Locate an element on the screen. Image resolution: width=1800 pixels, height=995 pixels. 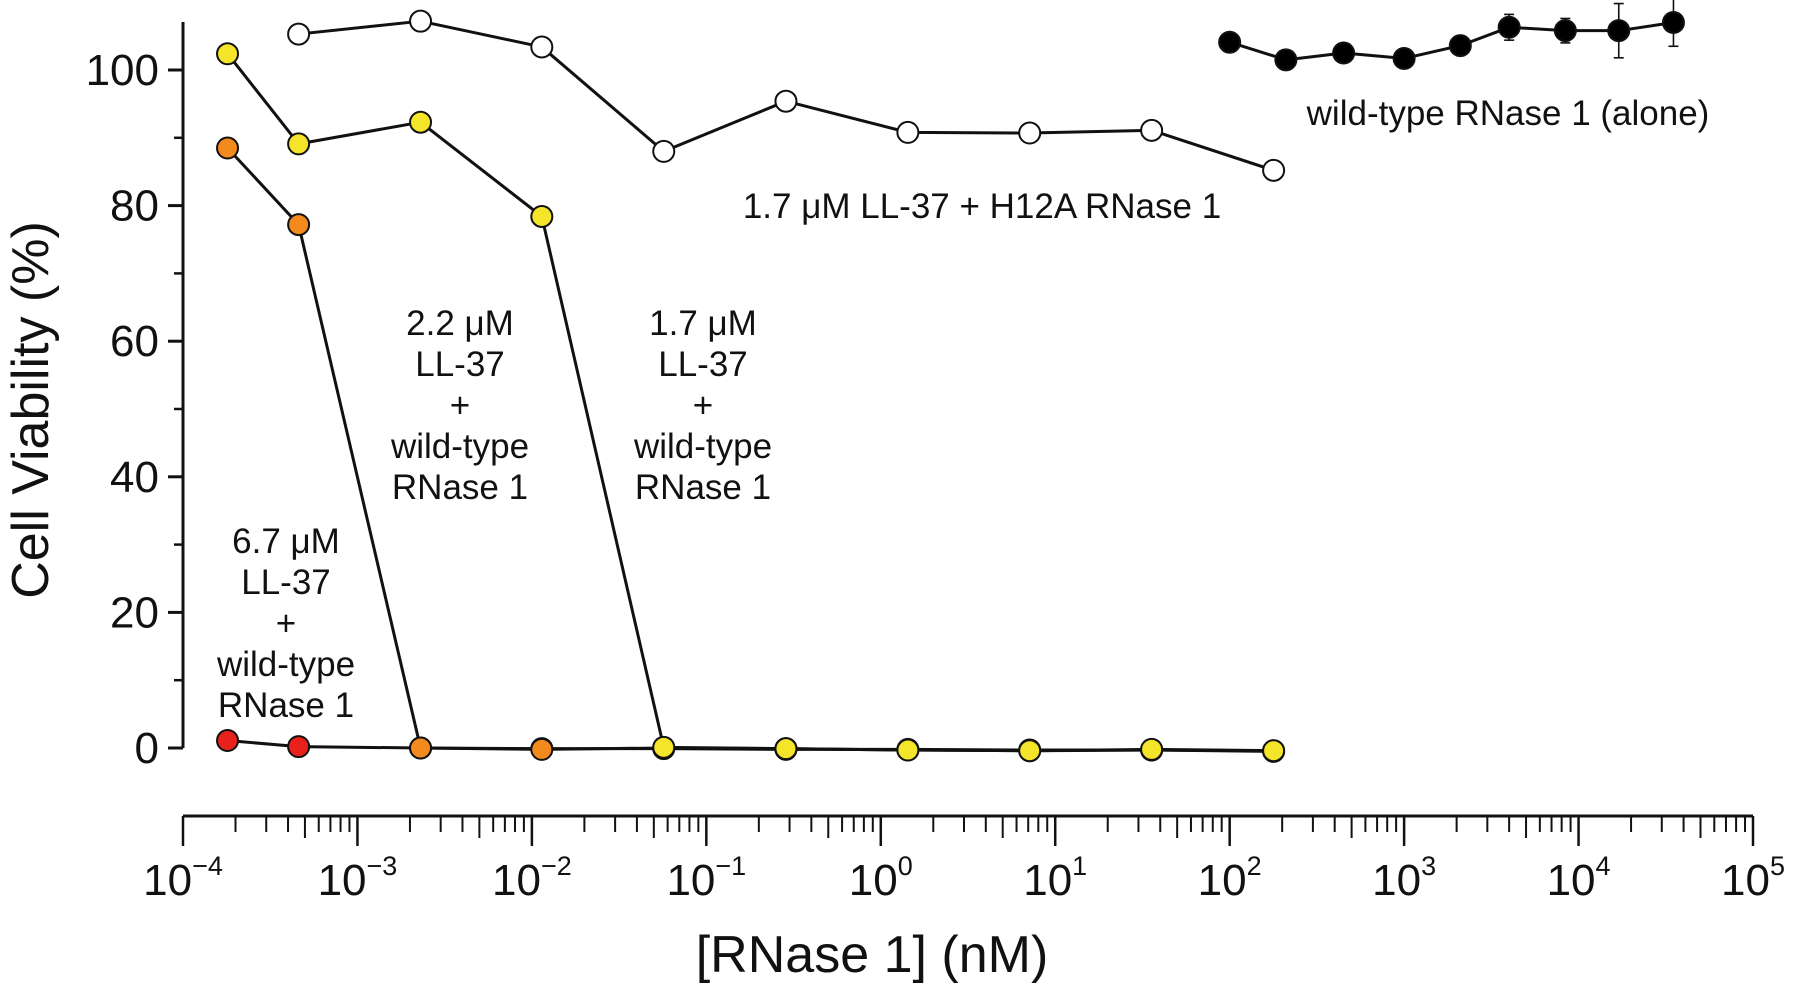
y-tick-label: 40 is located at coordinates (134, 477).